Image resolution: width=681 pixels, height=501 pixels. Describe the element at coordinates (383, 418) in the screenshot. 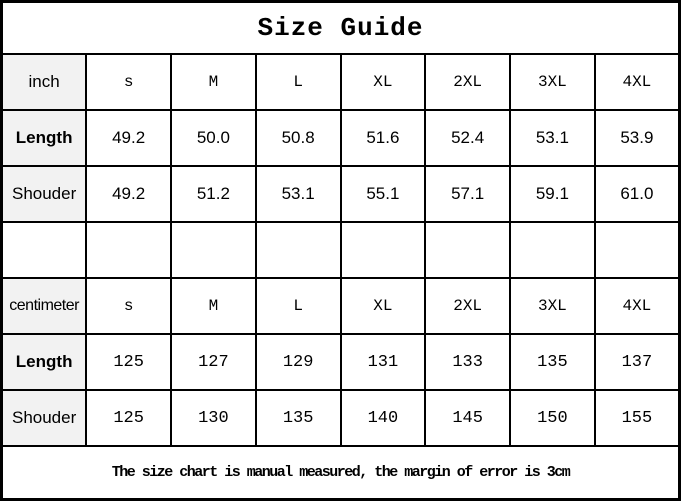

I see `value-cell: 140` at that location.